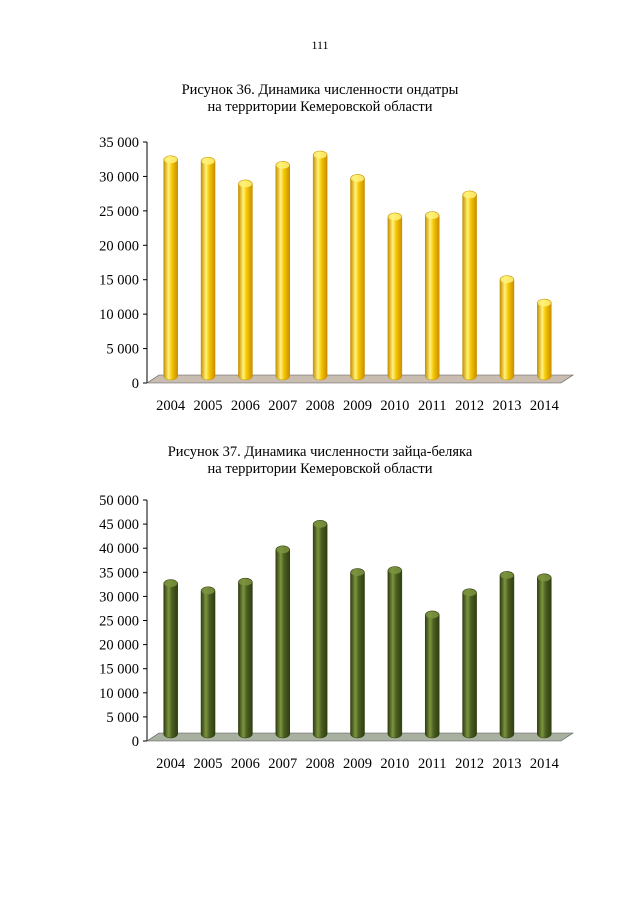  Describe the element at coordinates (119, 501) in the screenshot. I see `y-tick-label: 50 000` at that location.